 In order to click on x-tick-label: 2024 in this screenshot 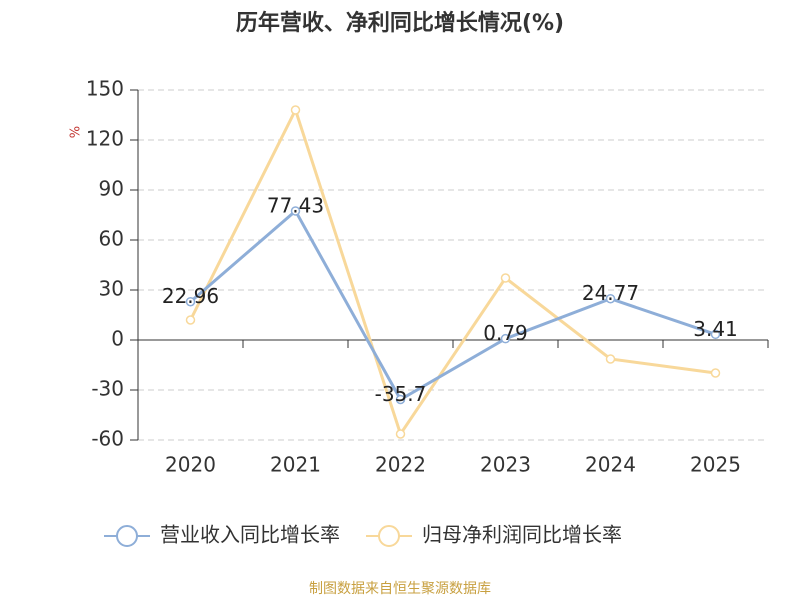, I will do `click(610, 465)`.